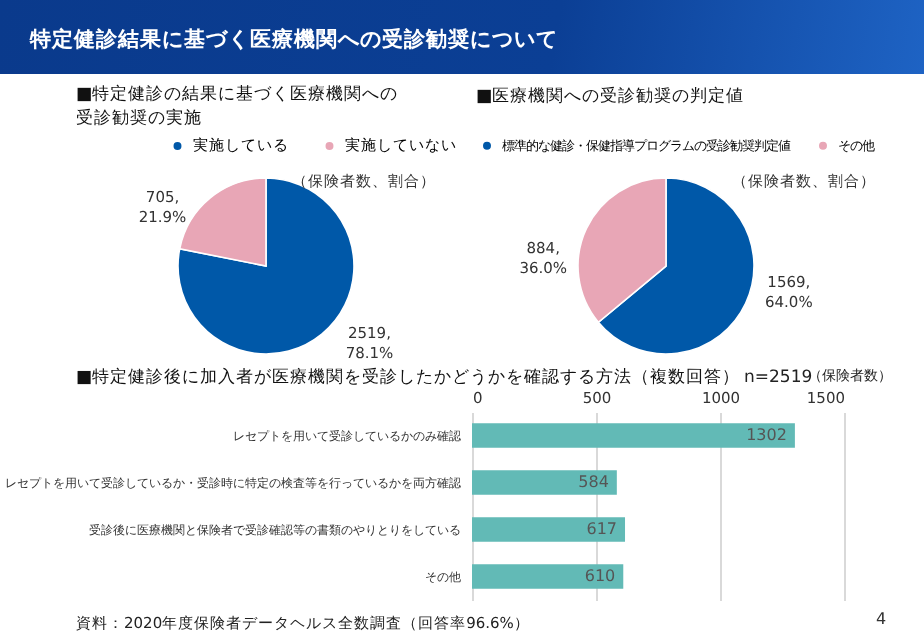  Describe the element at coordinates (881, 619) in the screenshot. I see `text: 4` at that location.